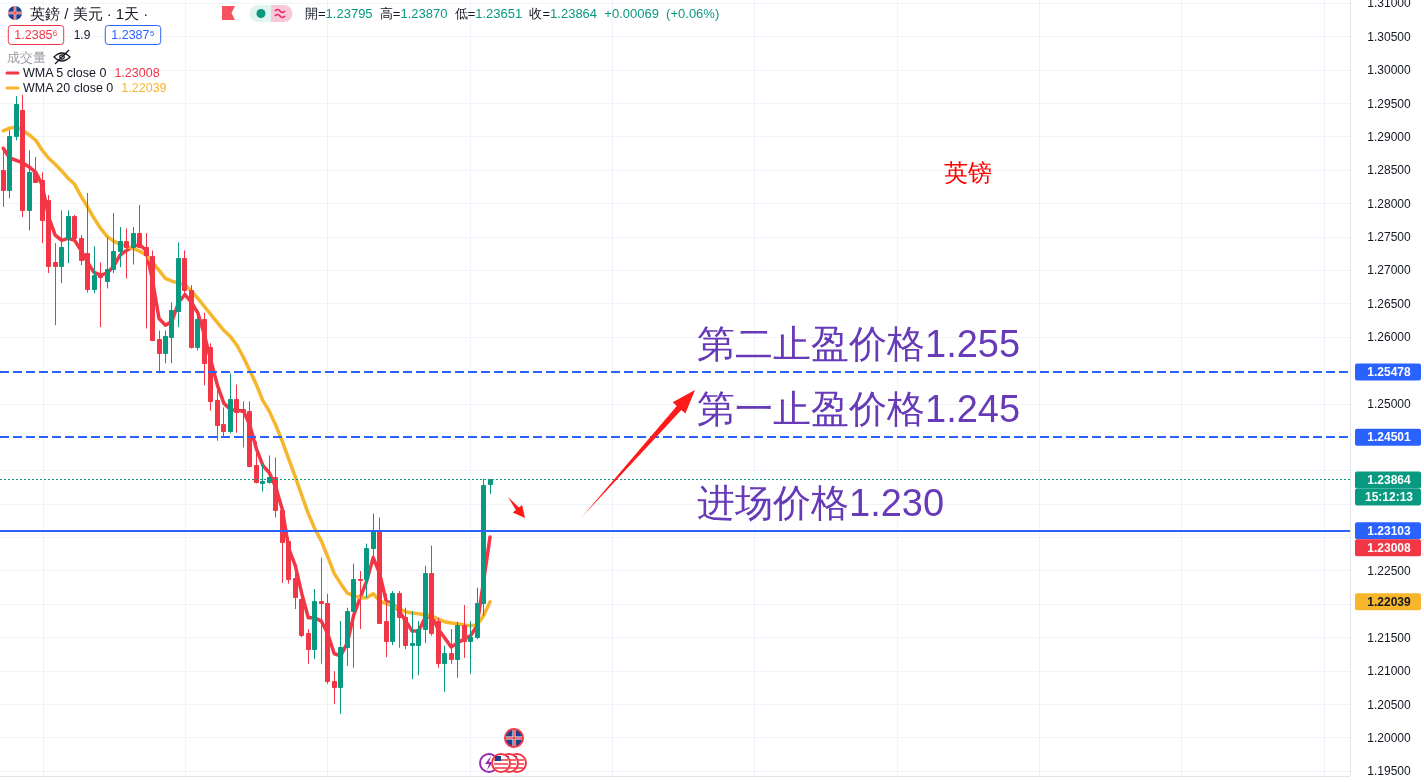  What do you see at coordinates (1389, 170) in the screenshot?
I see `y-tick-label: 1.28500` at bounding box center [1389, 170].